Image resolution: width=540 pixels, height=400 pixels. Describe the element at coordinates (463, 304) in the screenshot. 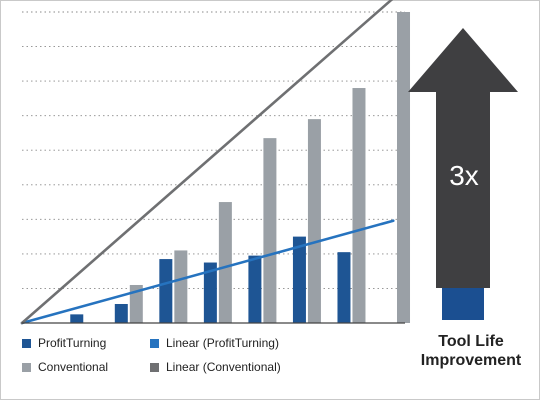

I see `arrow-base` at that location.